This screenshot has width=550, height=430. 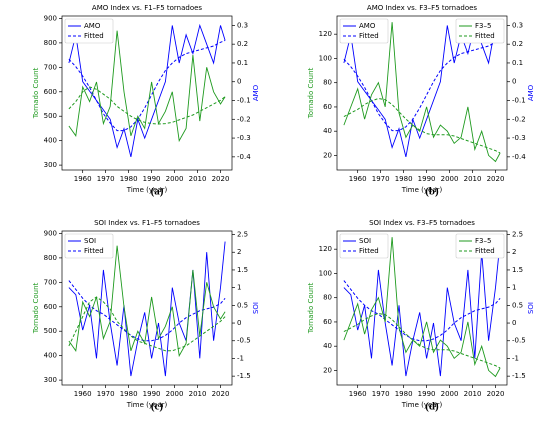 What do you see at coordinates (432, 192) in the screenshot?
I see `panel-label: (b)` at bounding box center [432, 192].